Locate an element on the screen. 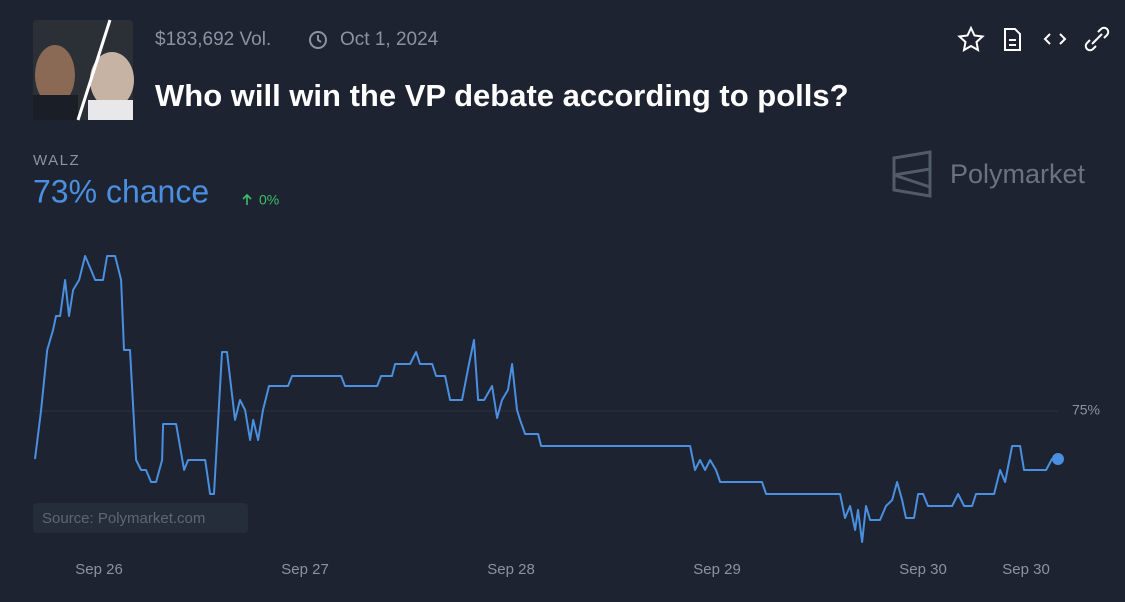  clock-icon is located at coordinates (318, 40).